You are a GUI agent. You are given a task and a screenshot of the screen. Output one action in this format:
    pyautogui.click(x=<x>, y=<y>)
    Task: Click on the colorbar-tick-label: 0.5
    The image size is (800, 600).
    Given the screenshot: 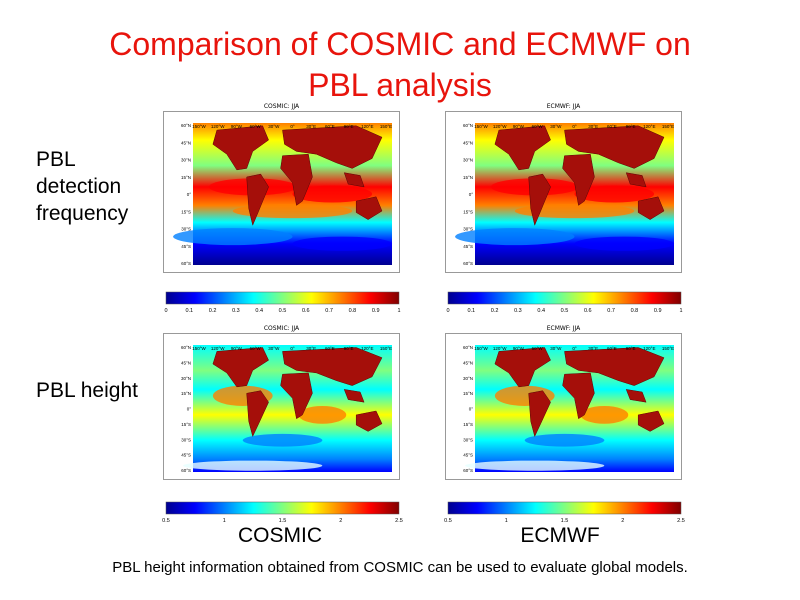 What is the action you would take?
    pyautogui.click(x=283, y=311)
    